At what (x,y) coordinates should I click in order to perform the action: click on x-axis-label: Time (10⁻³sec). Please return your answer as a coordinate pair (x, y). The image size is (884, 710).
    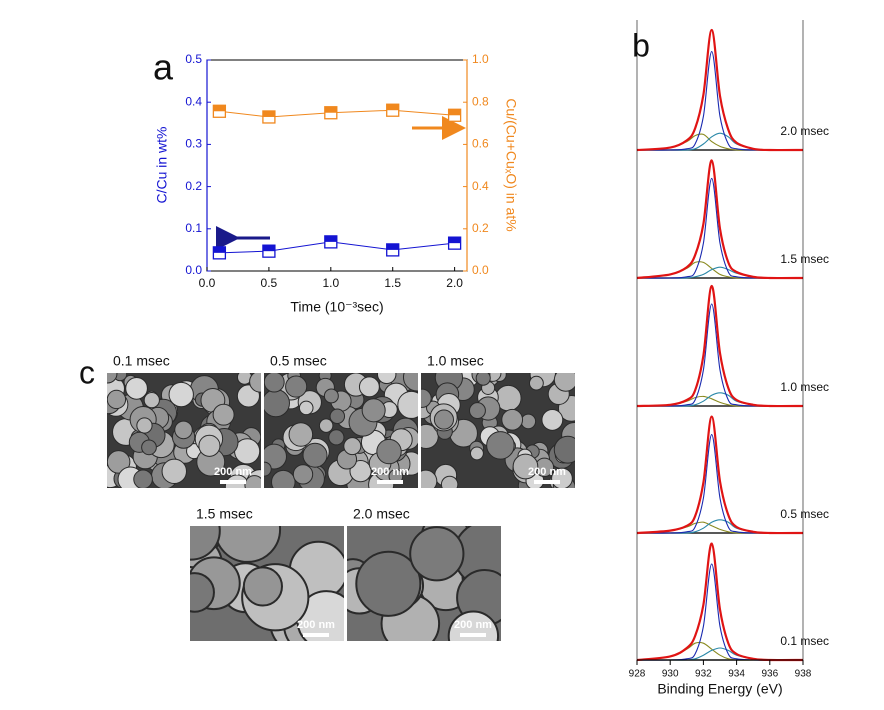
    Looking at the image, I should click on (336, 307).